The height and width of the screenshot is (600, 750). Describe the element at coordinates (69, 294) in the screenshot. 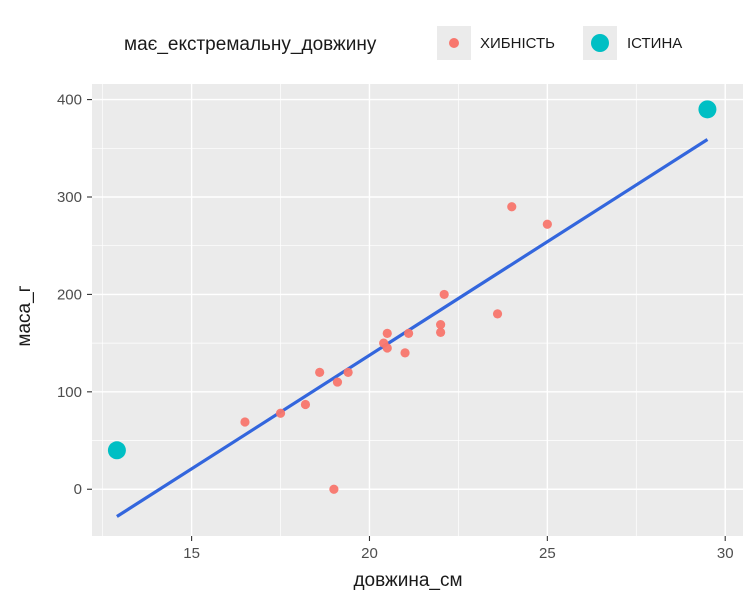

I see `y-tick-label: 200` at that location.